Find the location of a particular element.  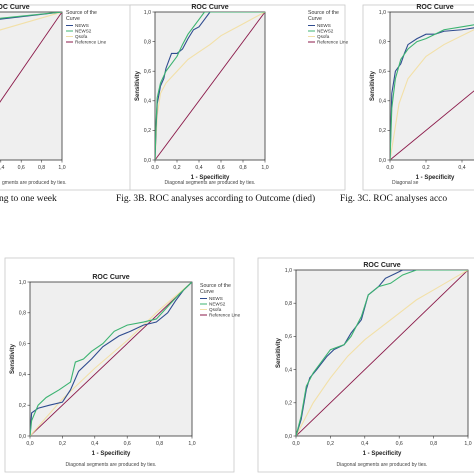

caption-fig-c: Fig. 3C. ROC analyses acco is located at coordinates (394, 199).